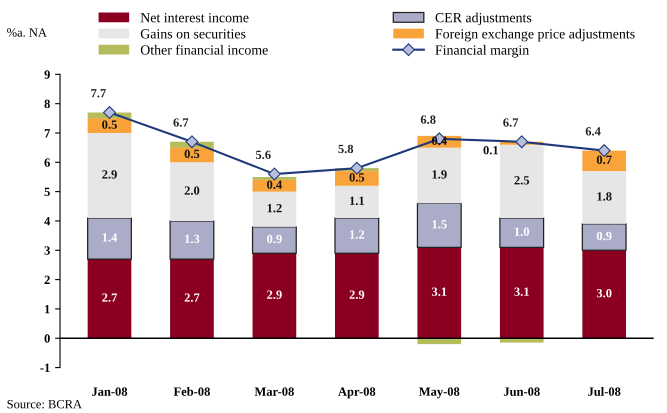 The height and width of the screenshot is (413, 667). Describe the element at coordinates (47, 338) in the screenshot. I see `y-tick-label: 0` at that location.